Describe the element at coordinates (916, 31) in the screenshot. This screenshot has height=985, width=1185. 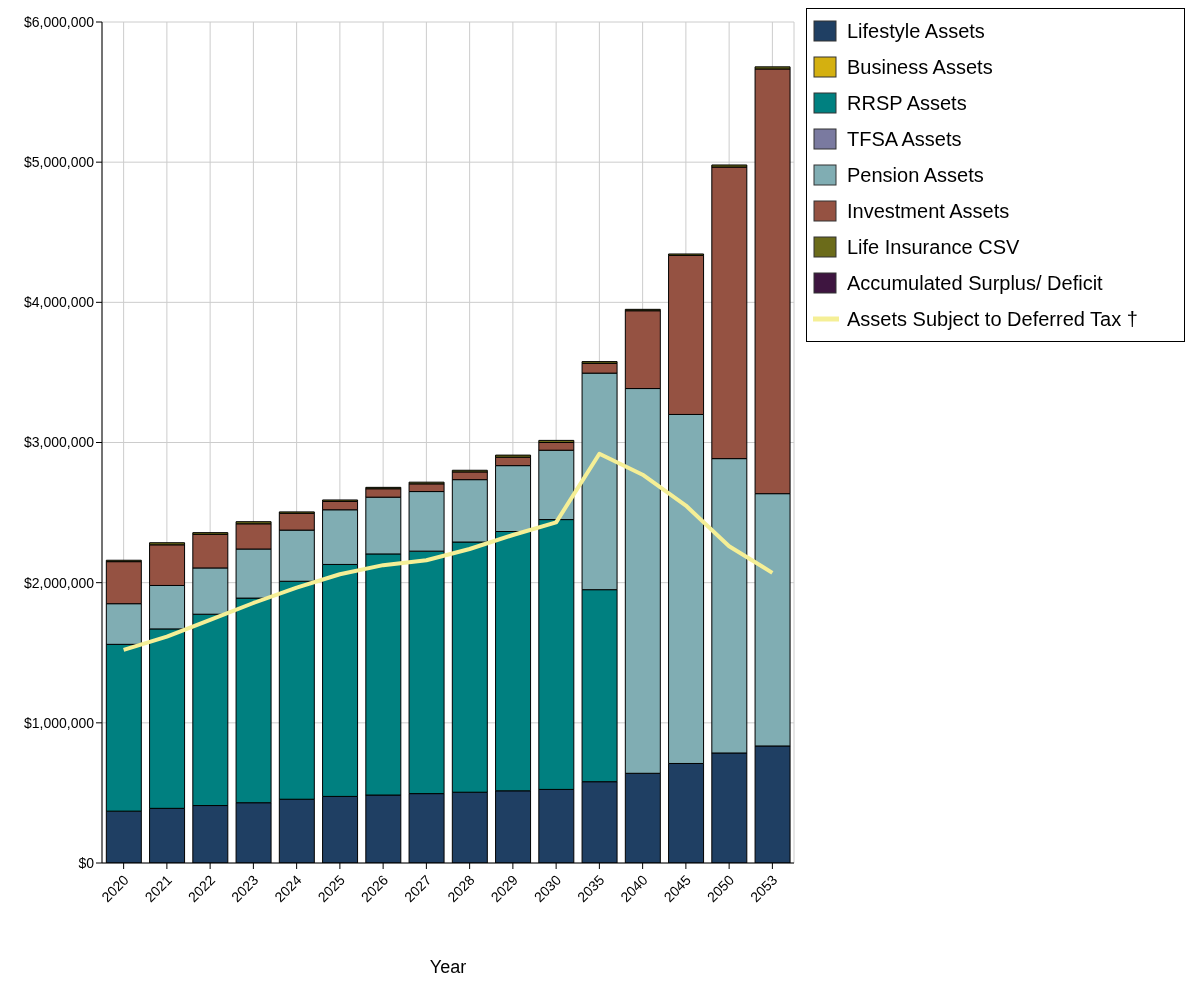
I see `legend-label: Lifestyle Assets` at that location.